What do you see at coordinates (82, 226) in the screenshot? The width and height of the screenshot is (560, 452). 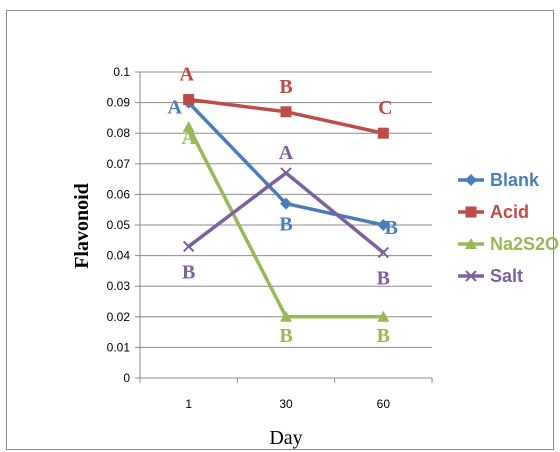 I see `y-axis-title: Flavonoid` at bounding box center [82, 226].